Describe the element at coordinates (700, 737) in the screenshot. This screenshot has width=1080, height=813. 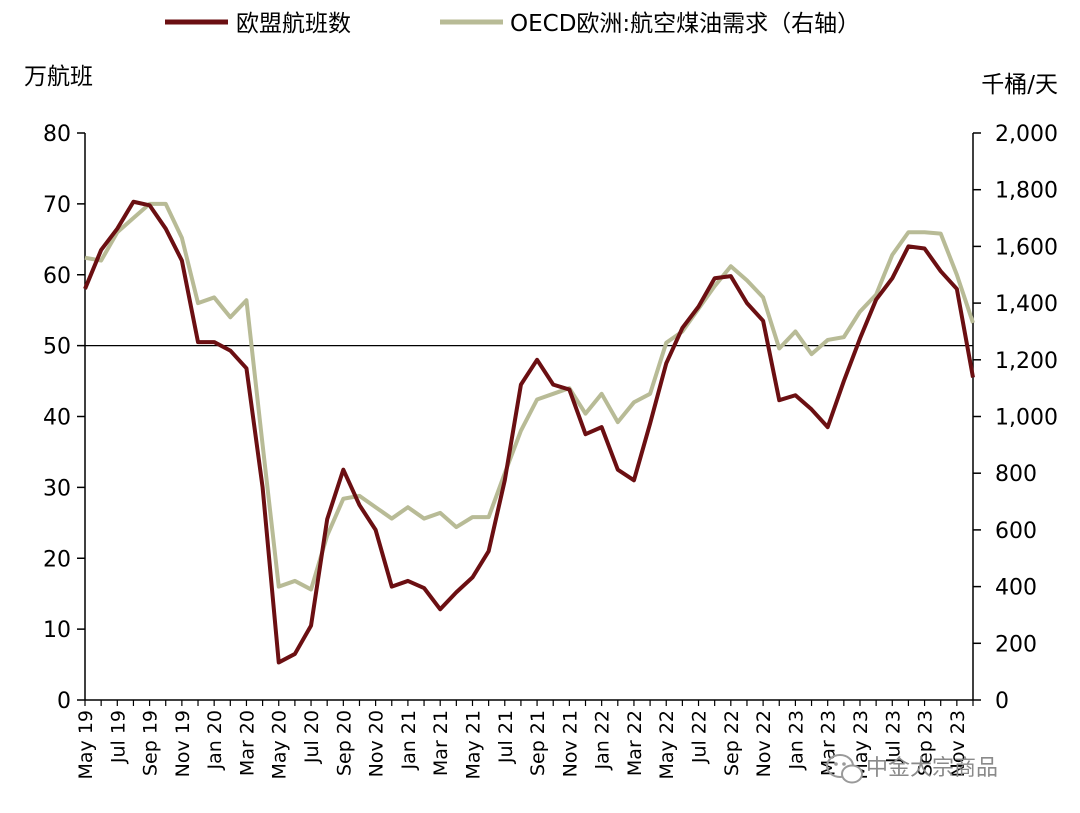
I see `x-tick-label: Jul 22` at that location.